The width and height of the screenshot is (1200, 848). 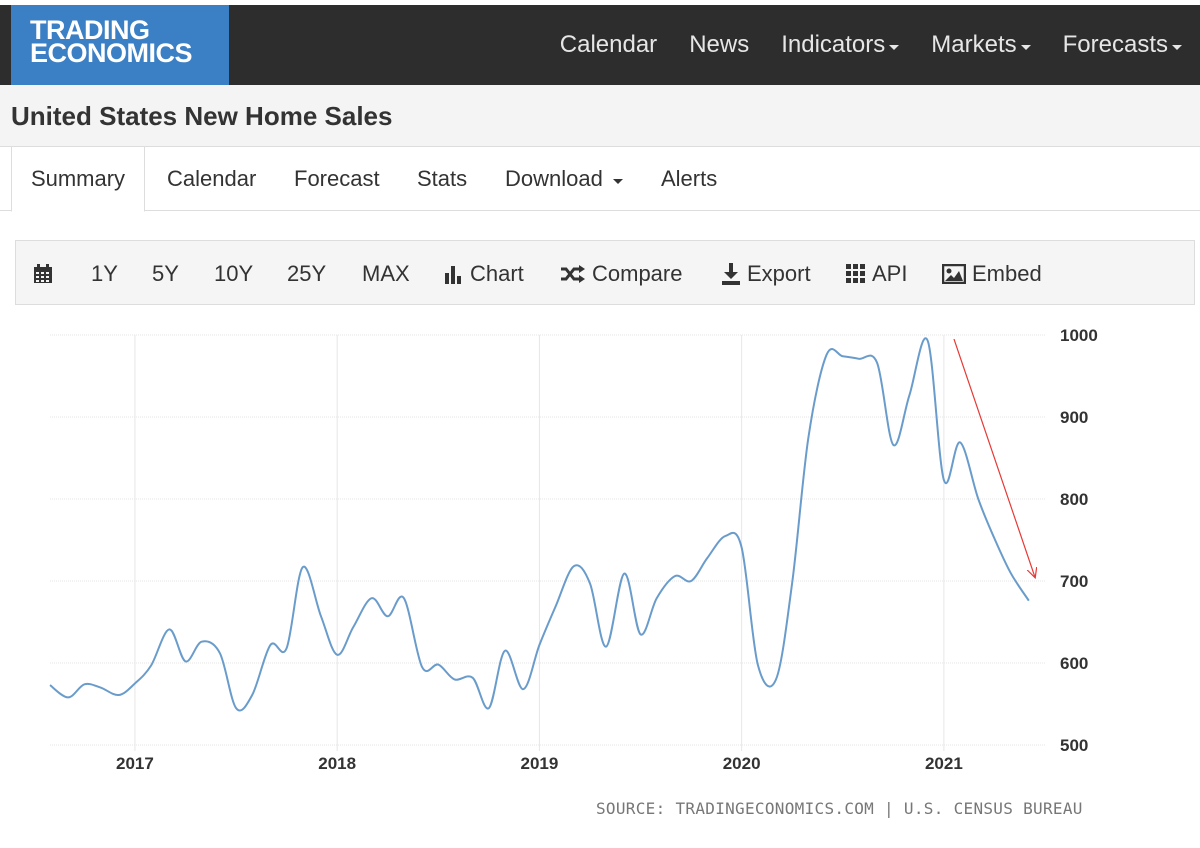 I want to click on logo-line-2: ECONOMICS, so click(x=111, y=53).